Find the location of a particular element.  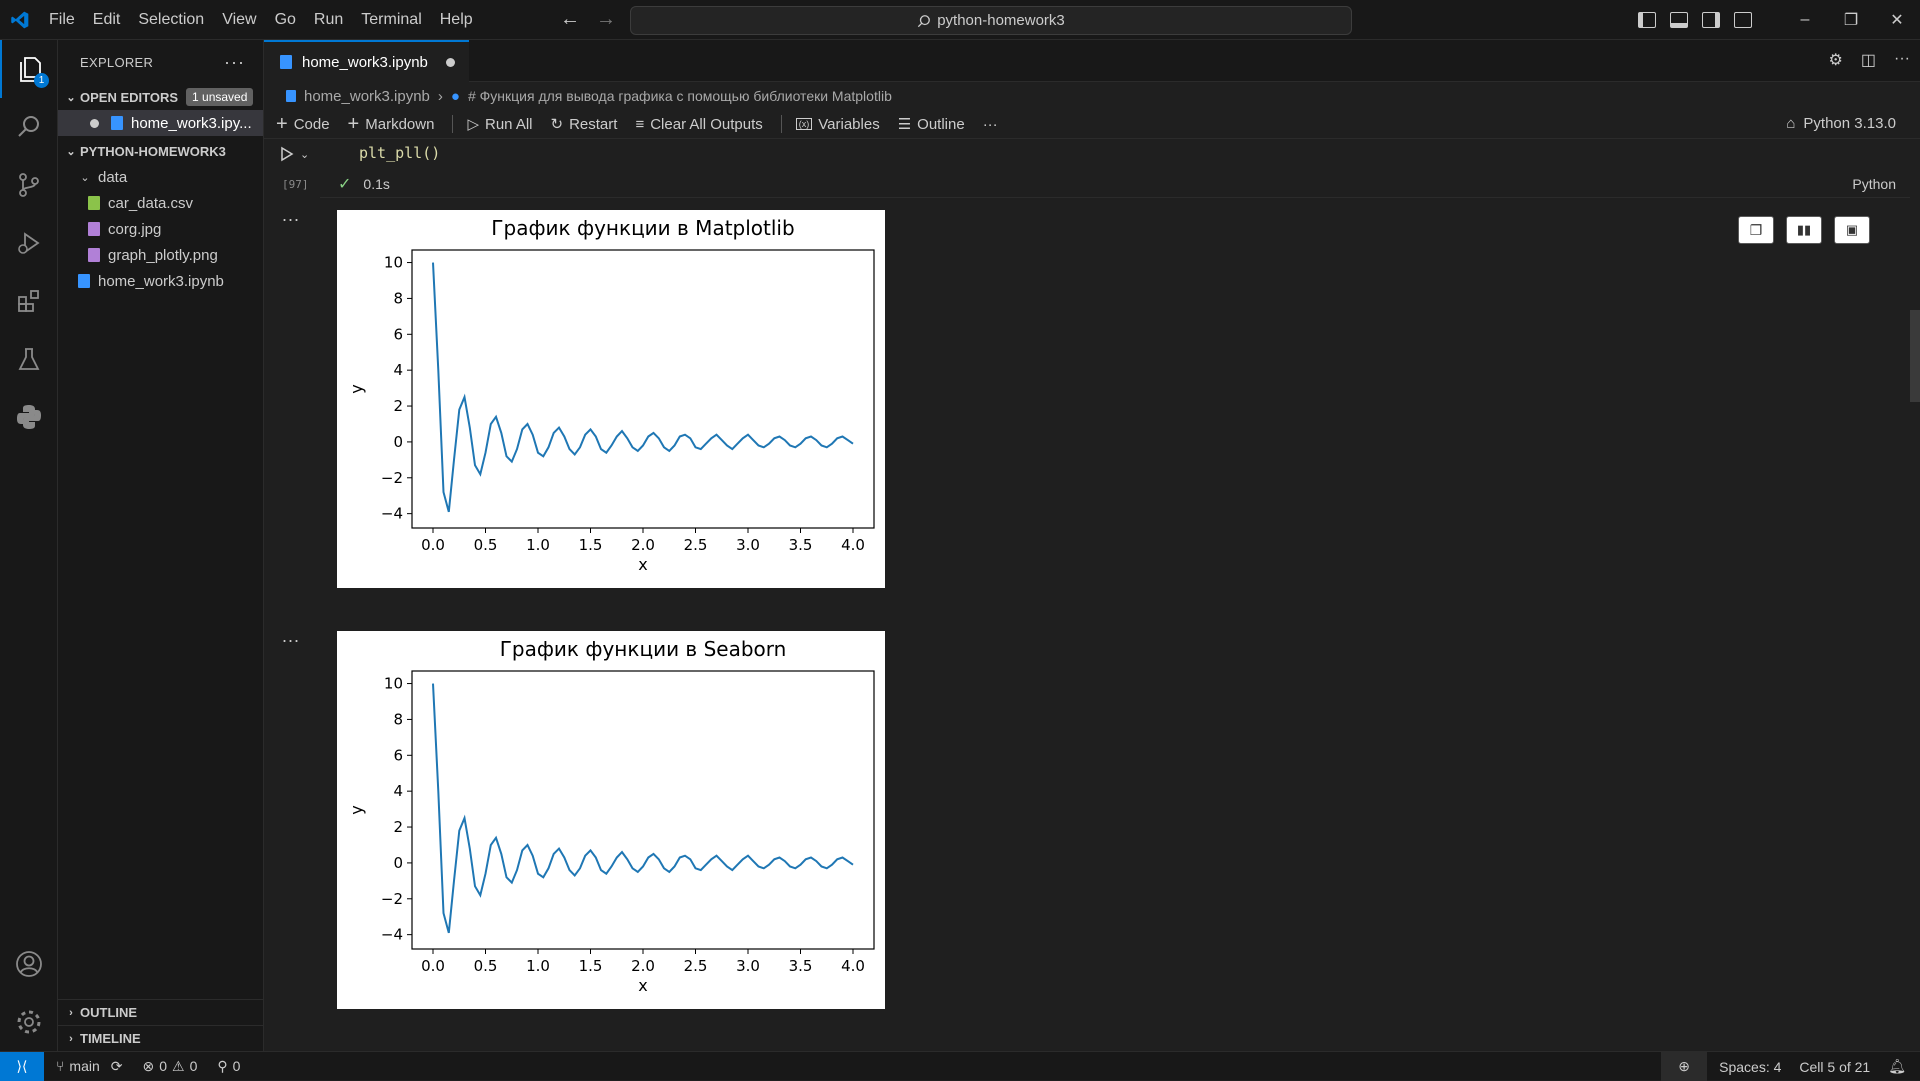

x-tick-label: 2.0 is located at coordinates (643, 545).